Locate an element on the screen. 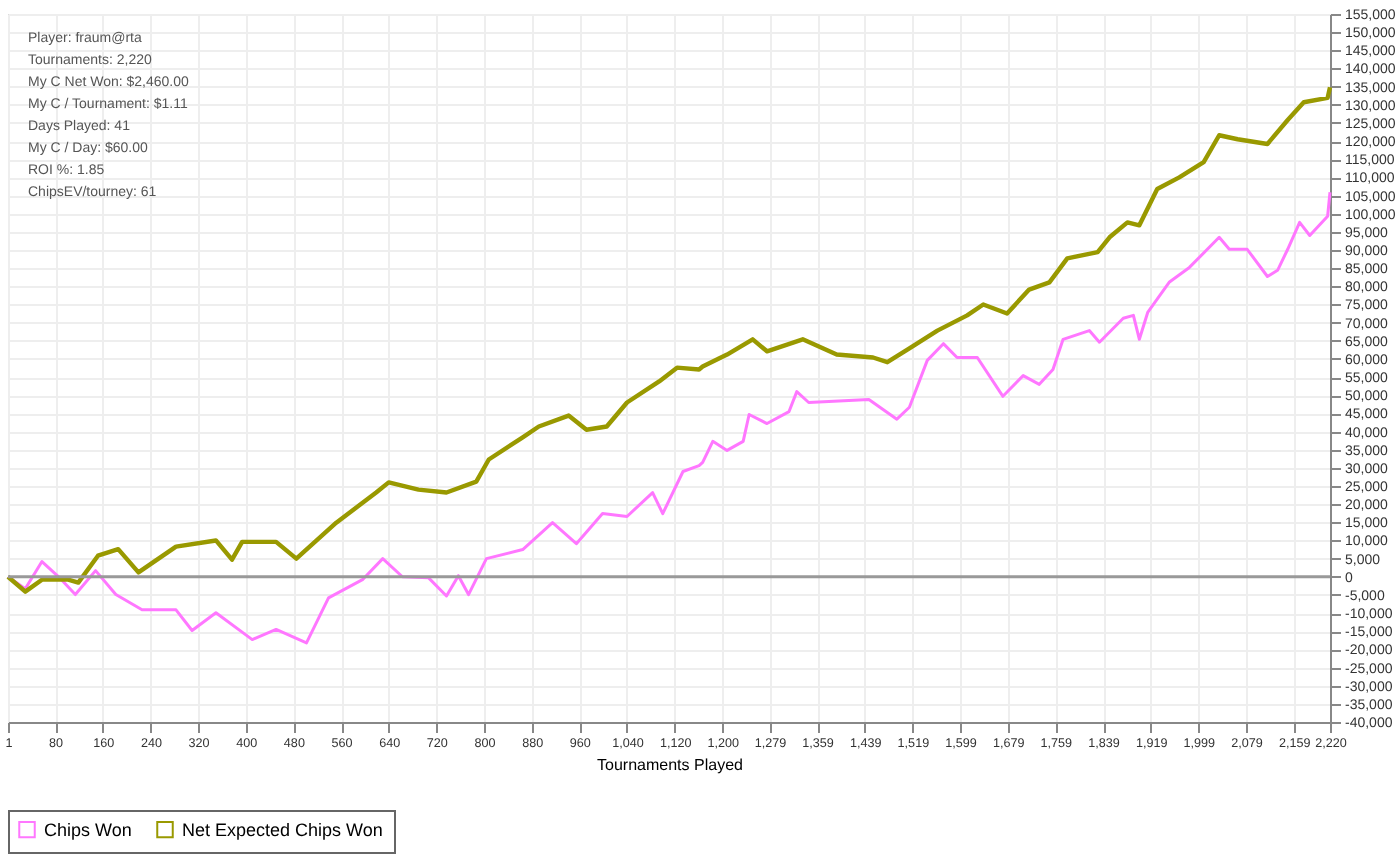 Image resolution: width=1400 pixels, height=860 pixels. x-axis-title: Tournaments Played is located at coordinates (670, 764).